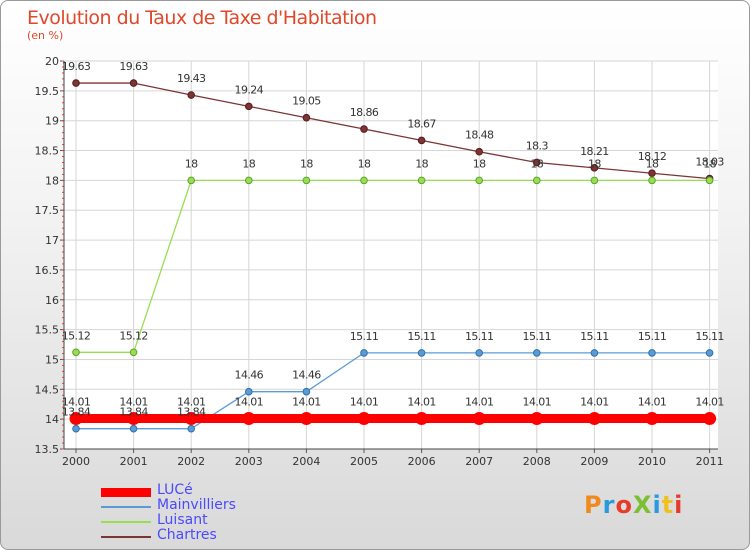  I want to click on x-tick-label: 2008, so click(537, 461).